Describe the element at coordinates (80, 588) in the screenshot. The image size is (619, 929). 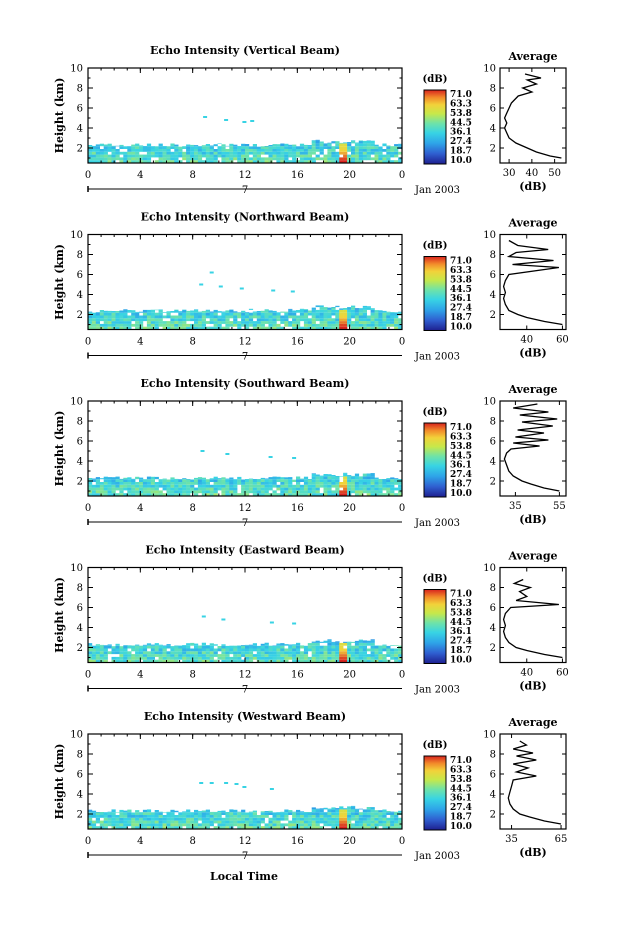
I see `y-tick-label: 8` at that location.